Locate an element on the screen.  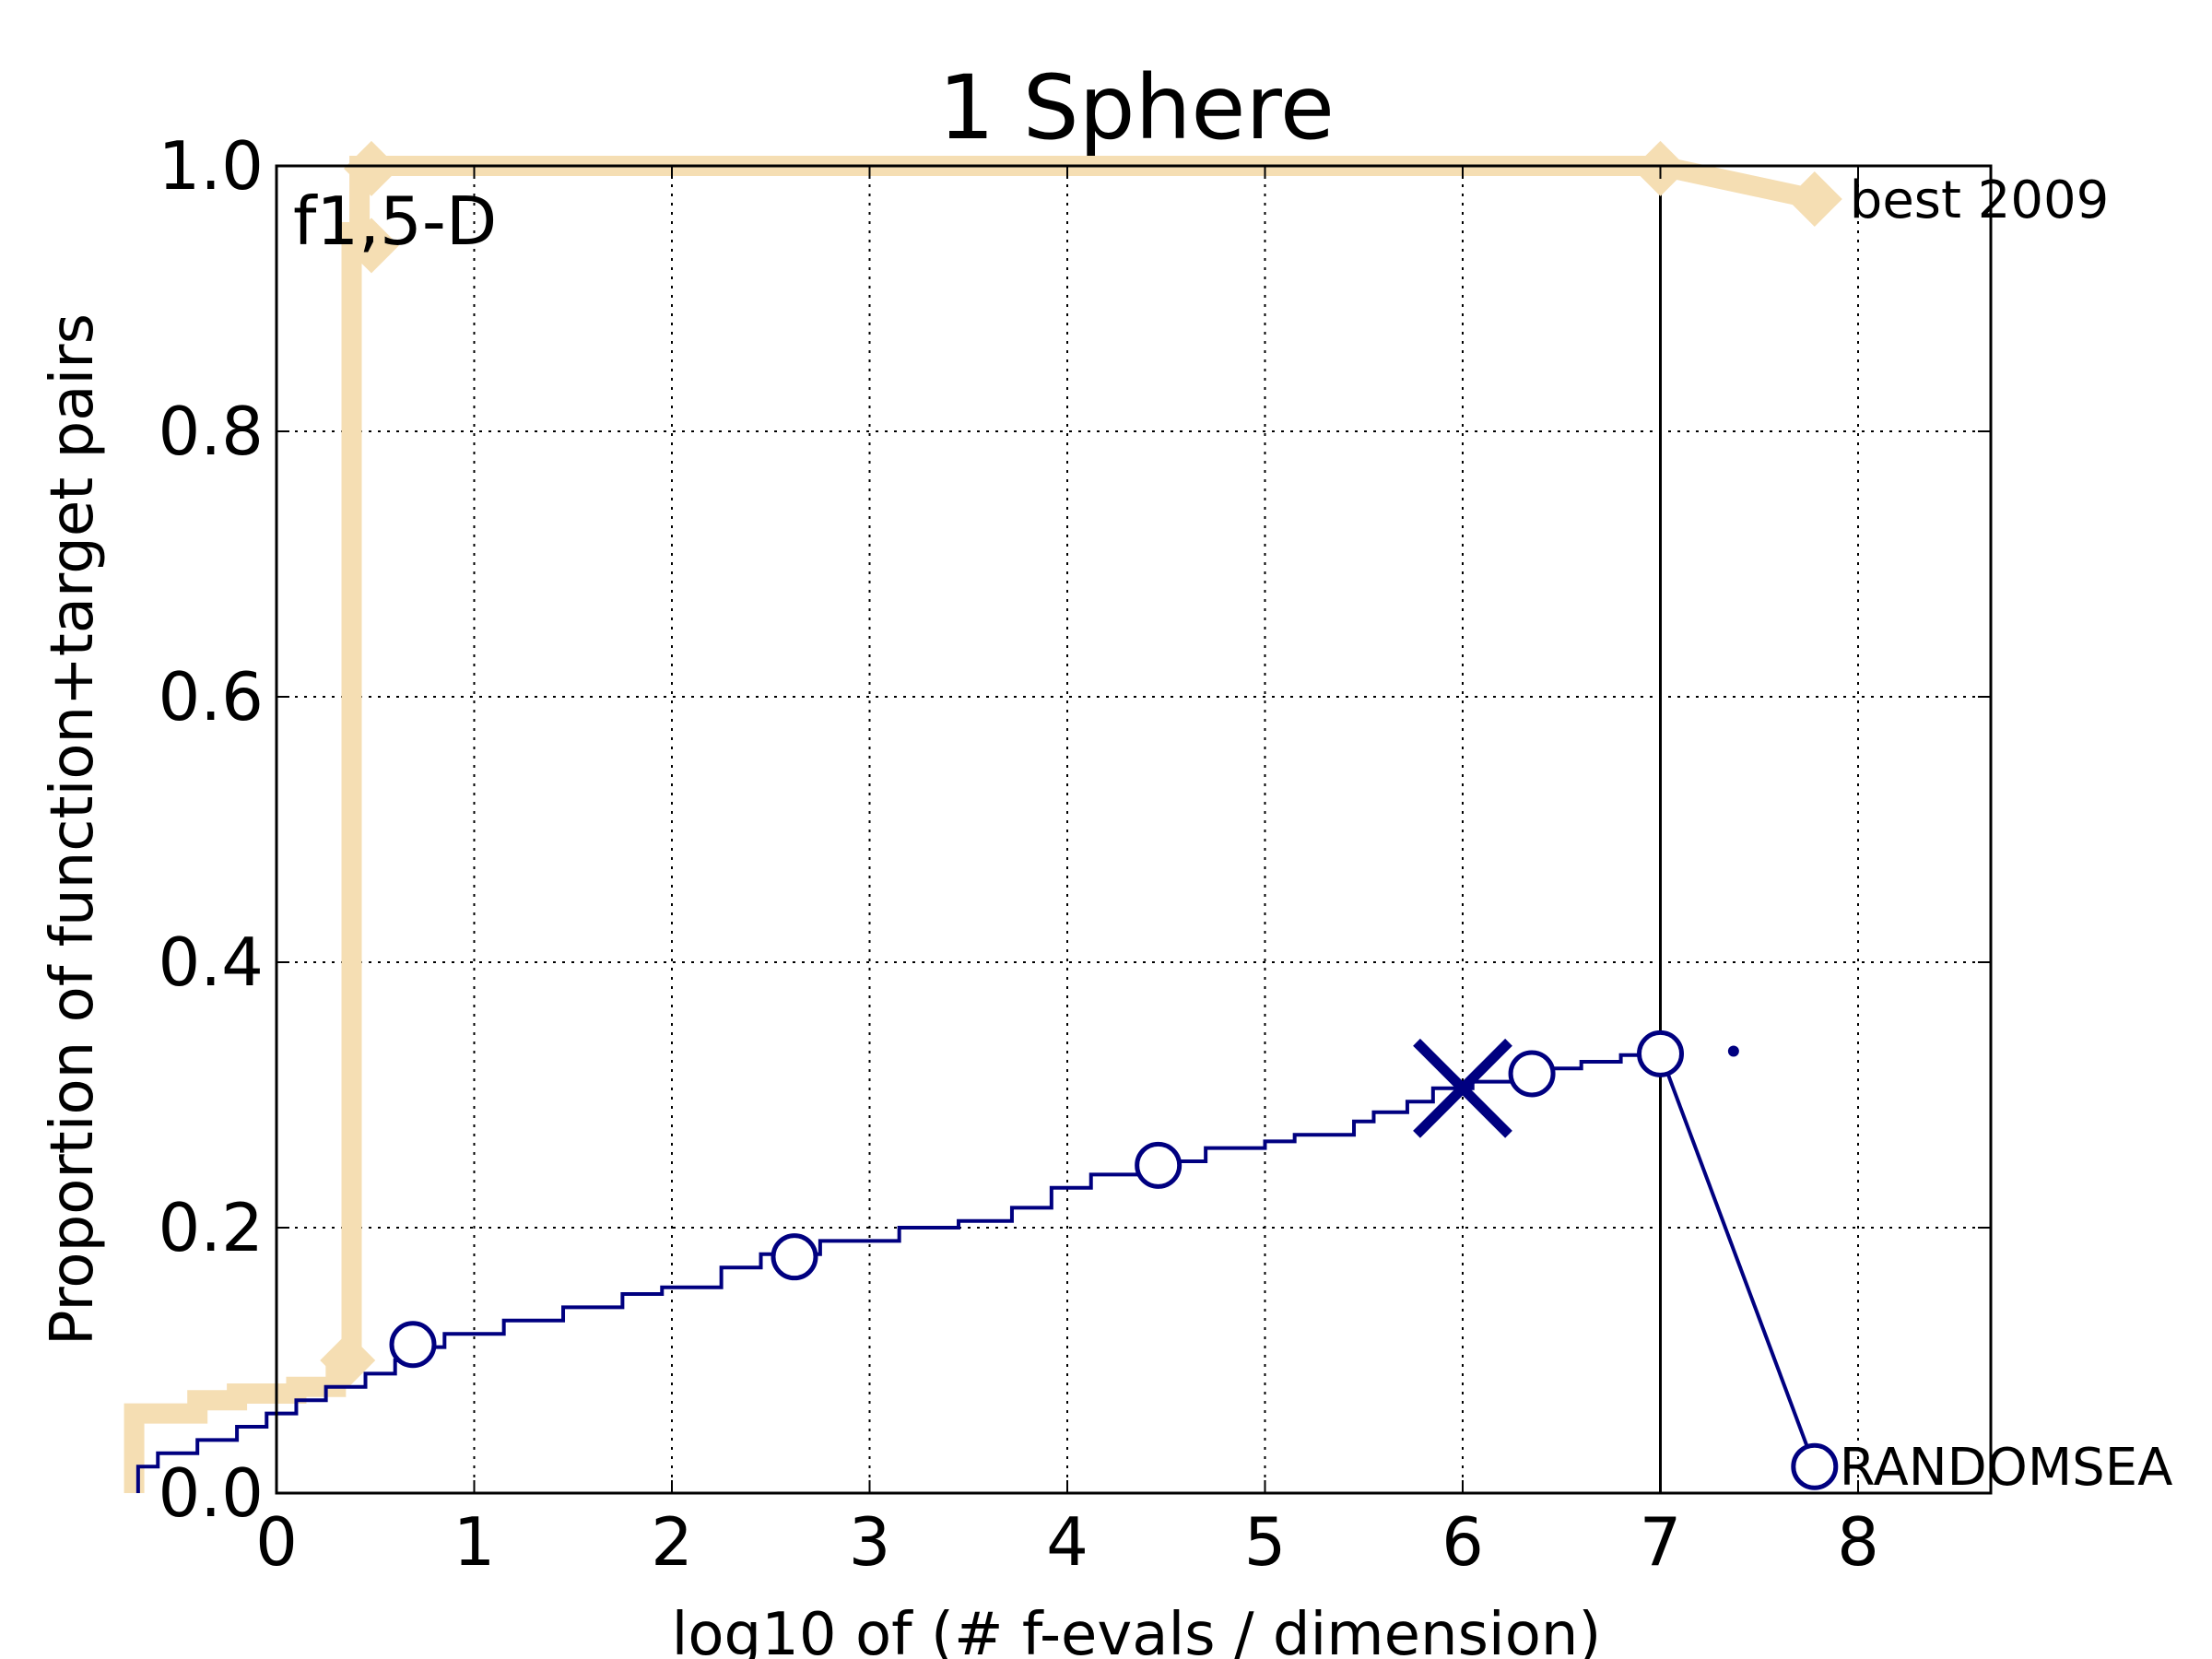
x-tick-label: 4 is located at coordinates (1067, 1542).